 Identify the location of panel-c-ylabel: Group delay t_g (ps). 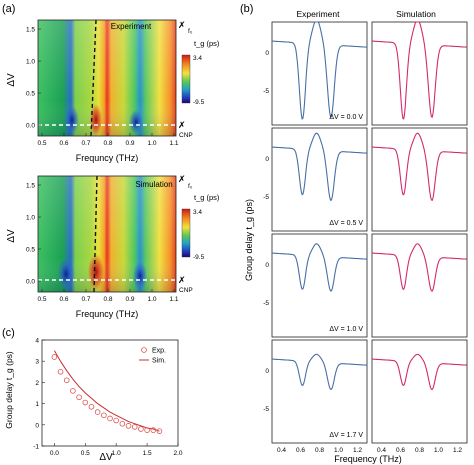
(9, 390).